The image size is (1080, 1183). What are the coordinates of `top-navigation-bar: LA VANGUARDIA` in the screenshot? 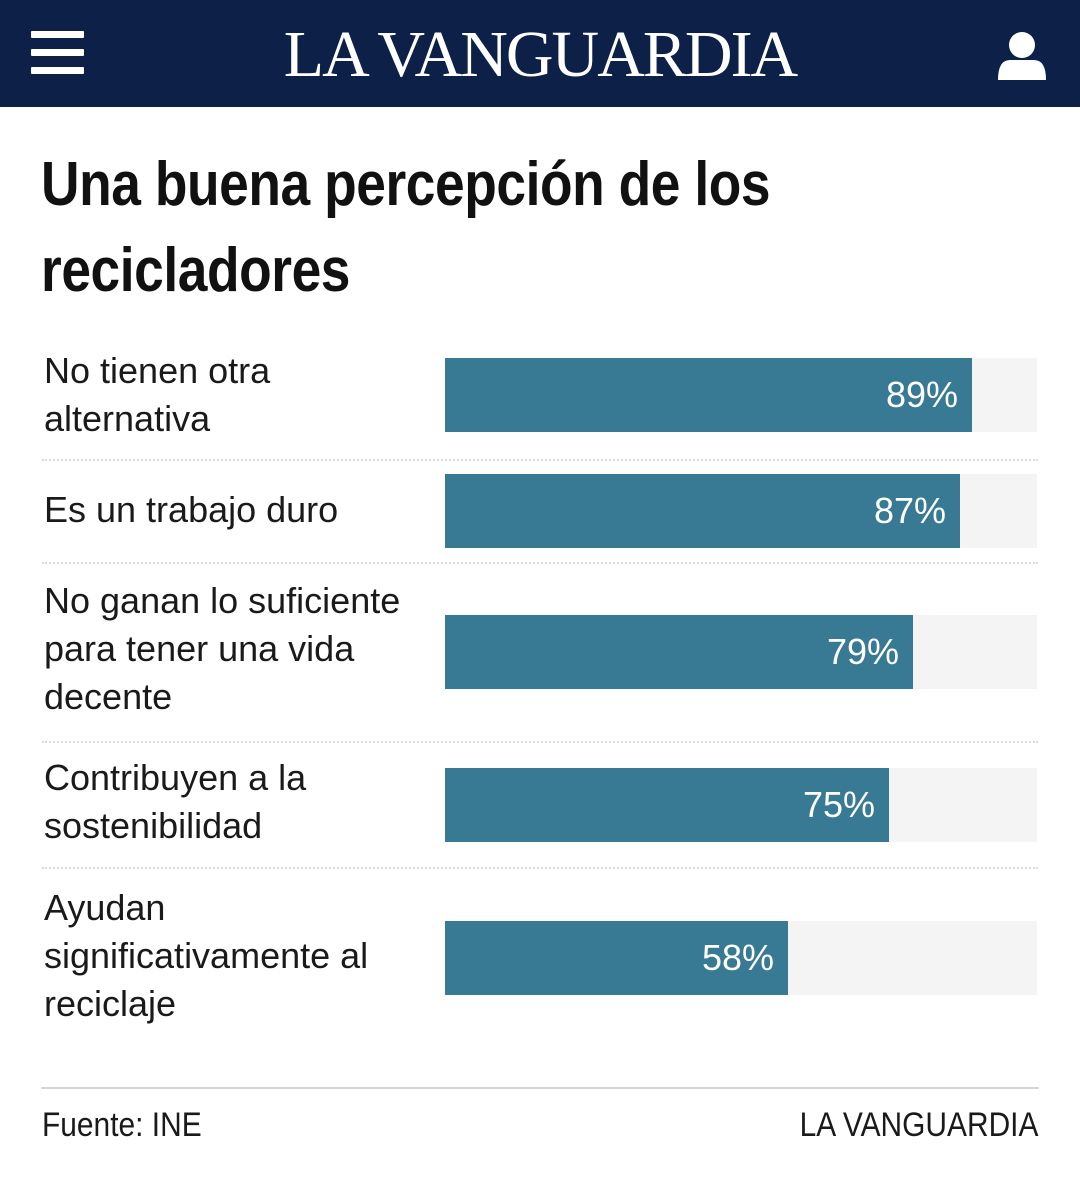 It's located at (540, 53).